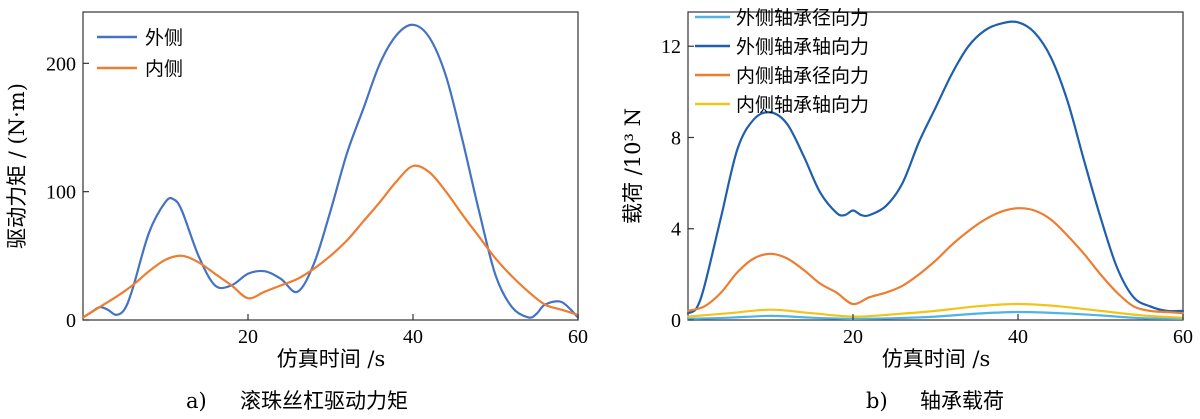 The width and height of the screenshot is (1200, 419). What do you see at coordinates (164, 69) in the screenshot?
I see `legend-label-series-a2: 内侧` at bounding box center [164, 69].